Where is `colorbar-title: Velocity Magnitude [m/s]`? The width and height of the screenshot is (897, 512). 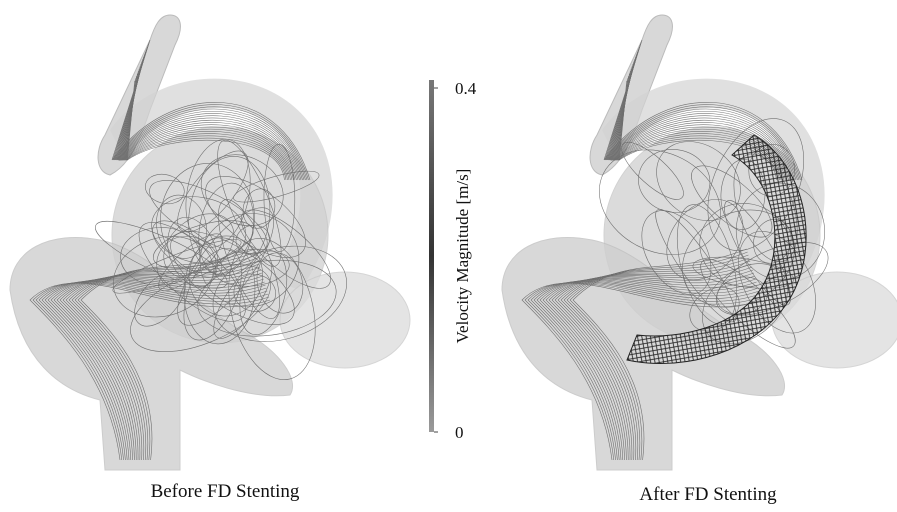 colorbar-title: Velocity Magnitude [m/s] is located at coordinates (462, 256).